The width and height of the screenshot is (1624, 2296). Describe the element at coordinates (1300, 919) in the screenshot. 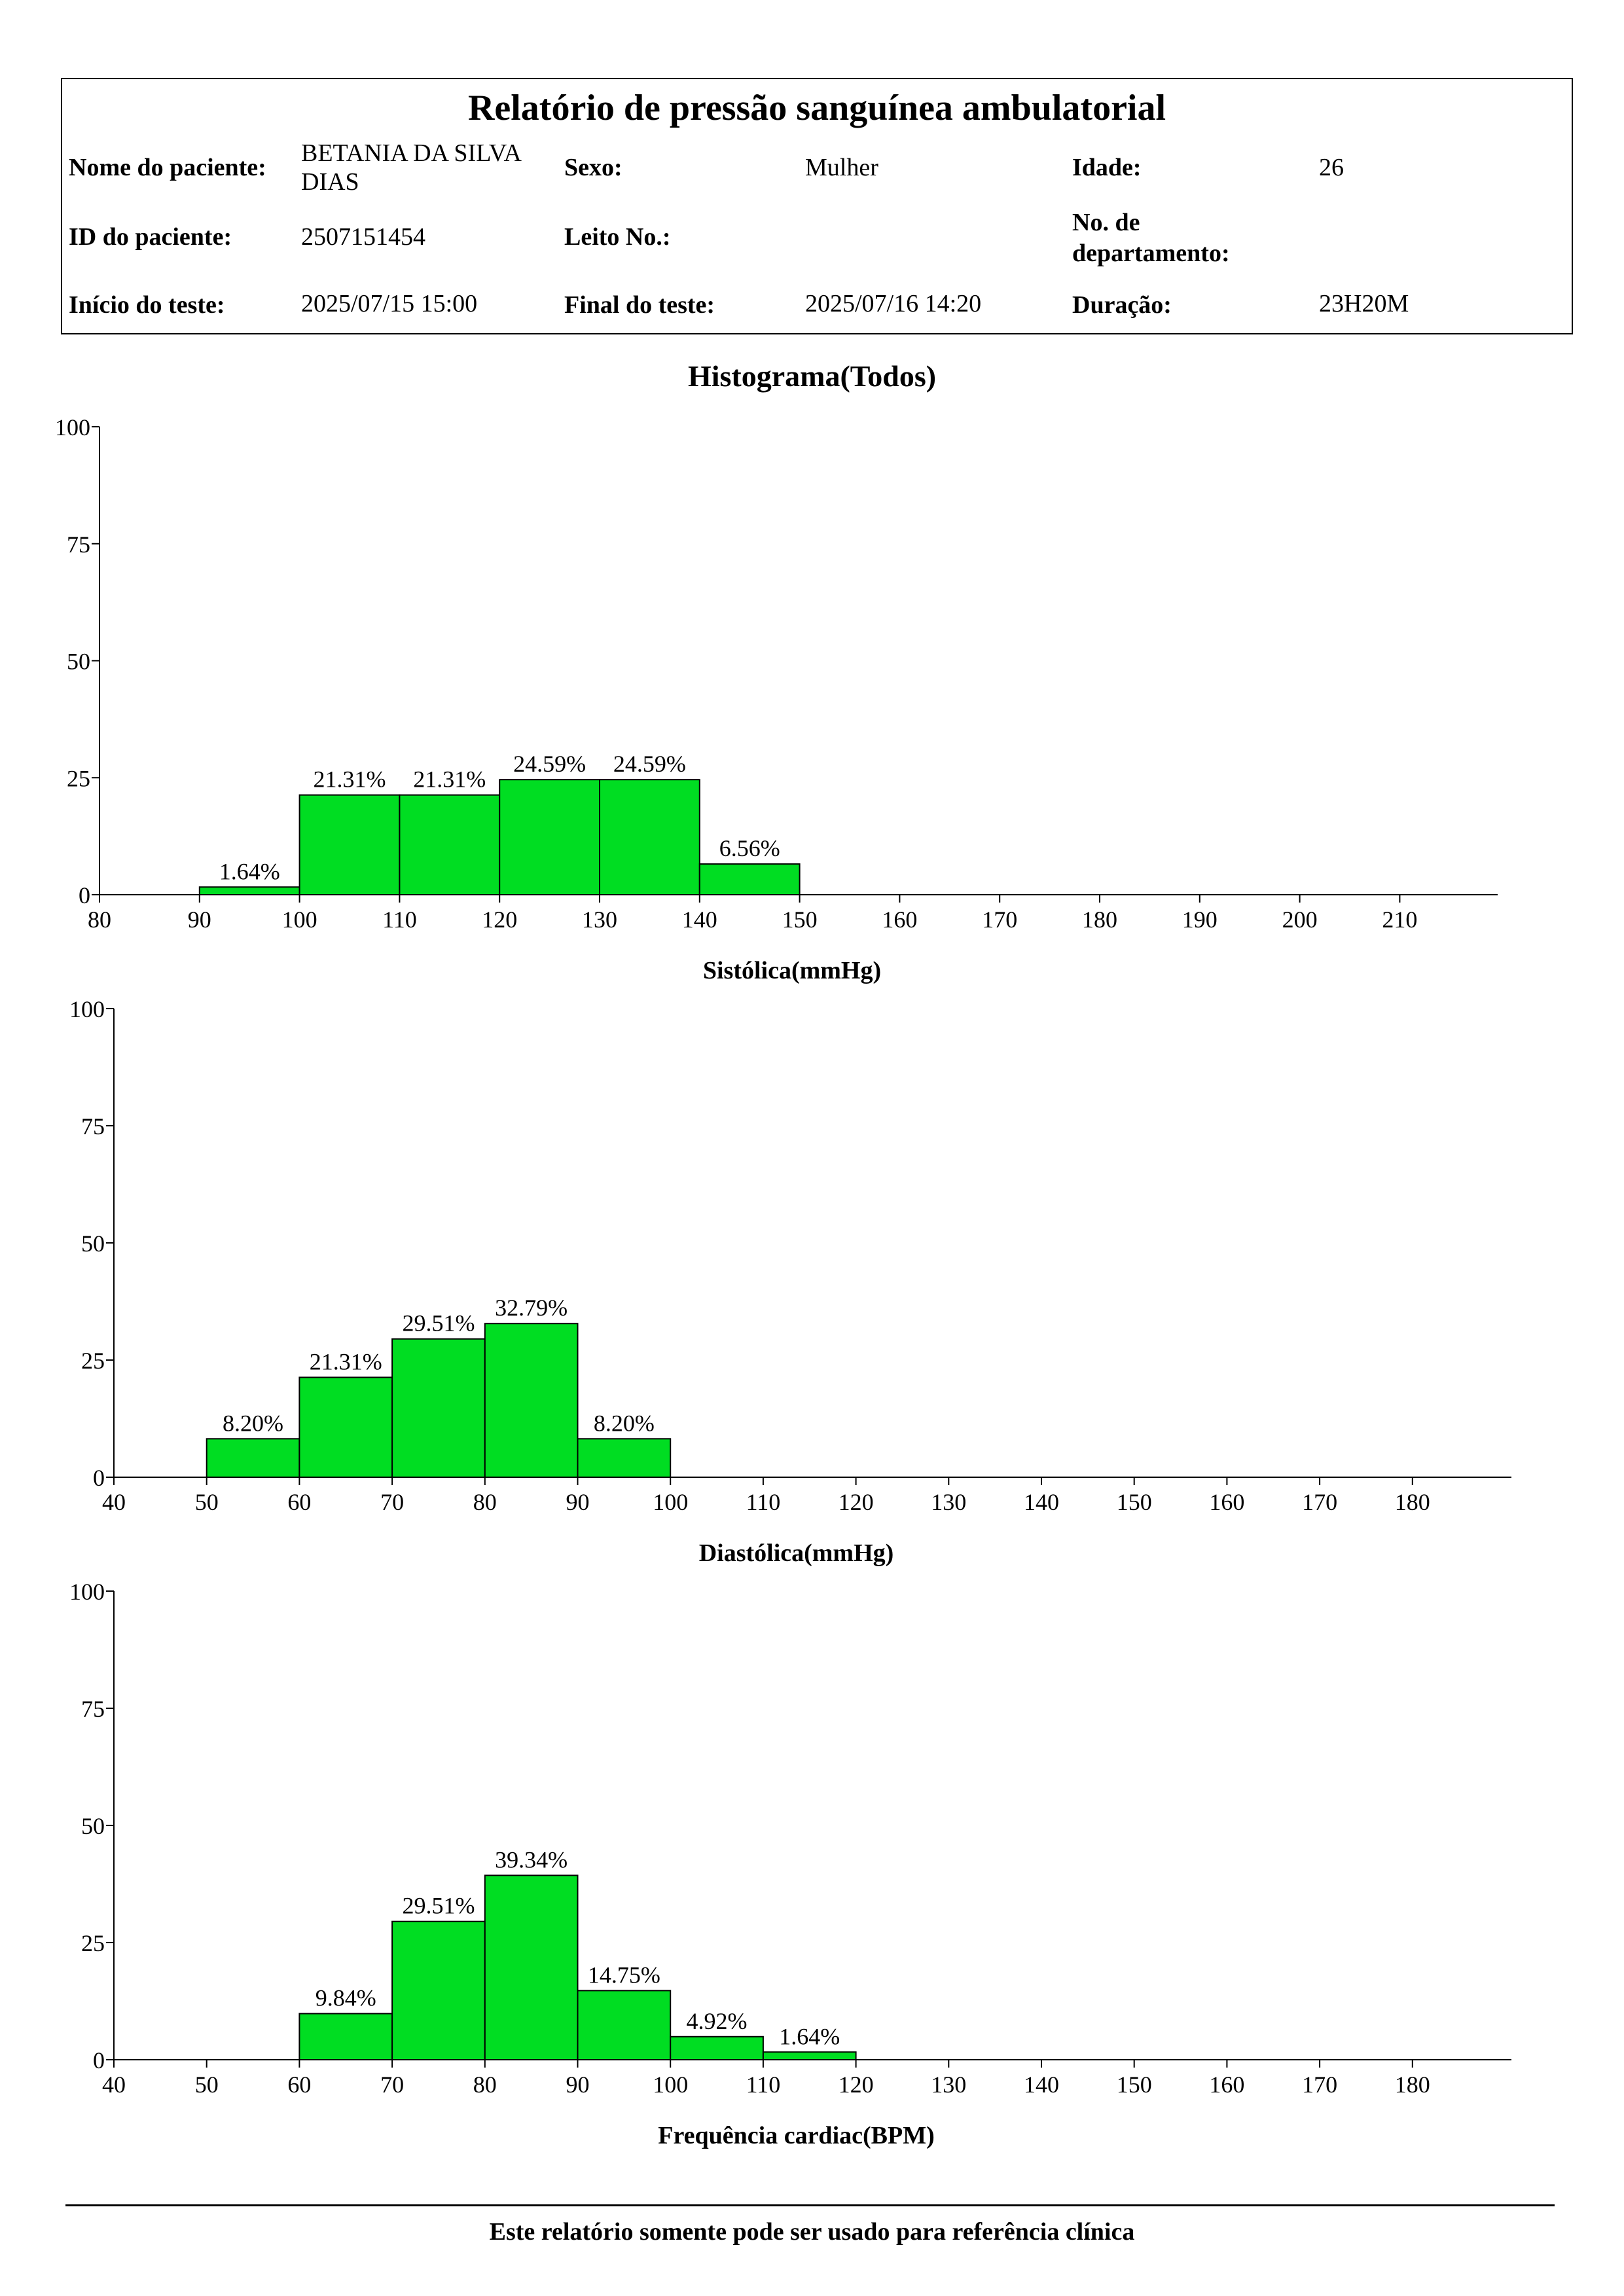

I see `x-tick-label: 200` at that location.